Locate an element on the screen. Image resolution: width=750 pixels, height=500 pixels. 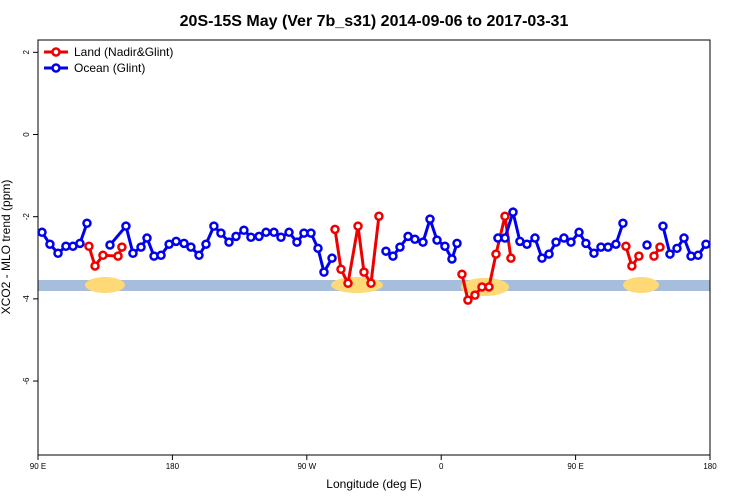
legend-label: Land (Nadir&Glint) is located at coordinates (123, 52).